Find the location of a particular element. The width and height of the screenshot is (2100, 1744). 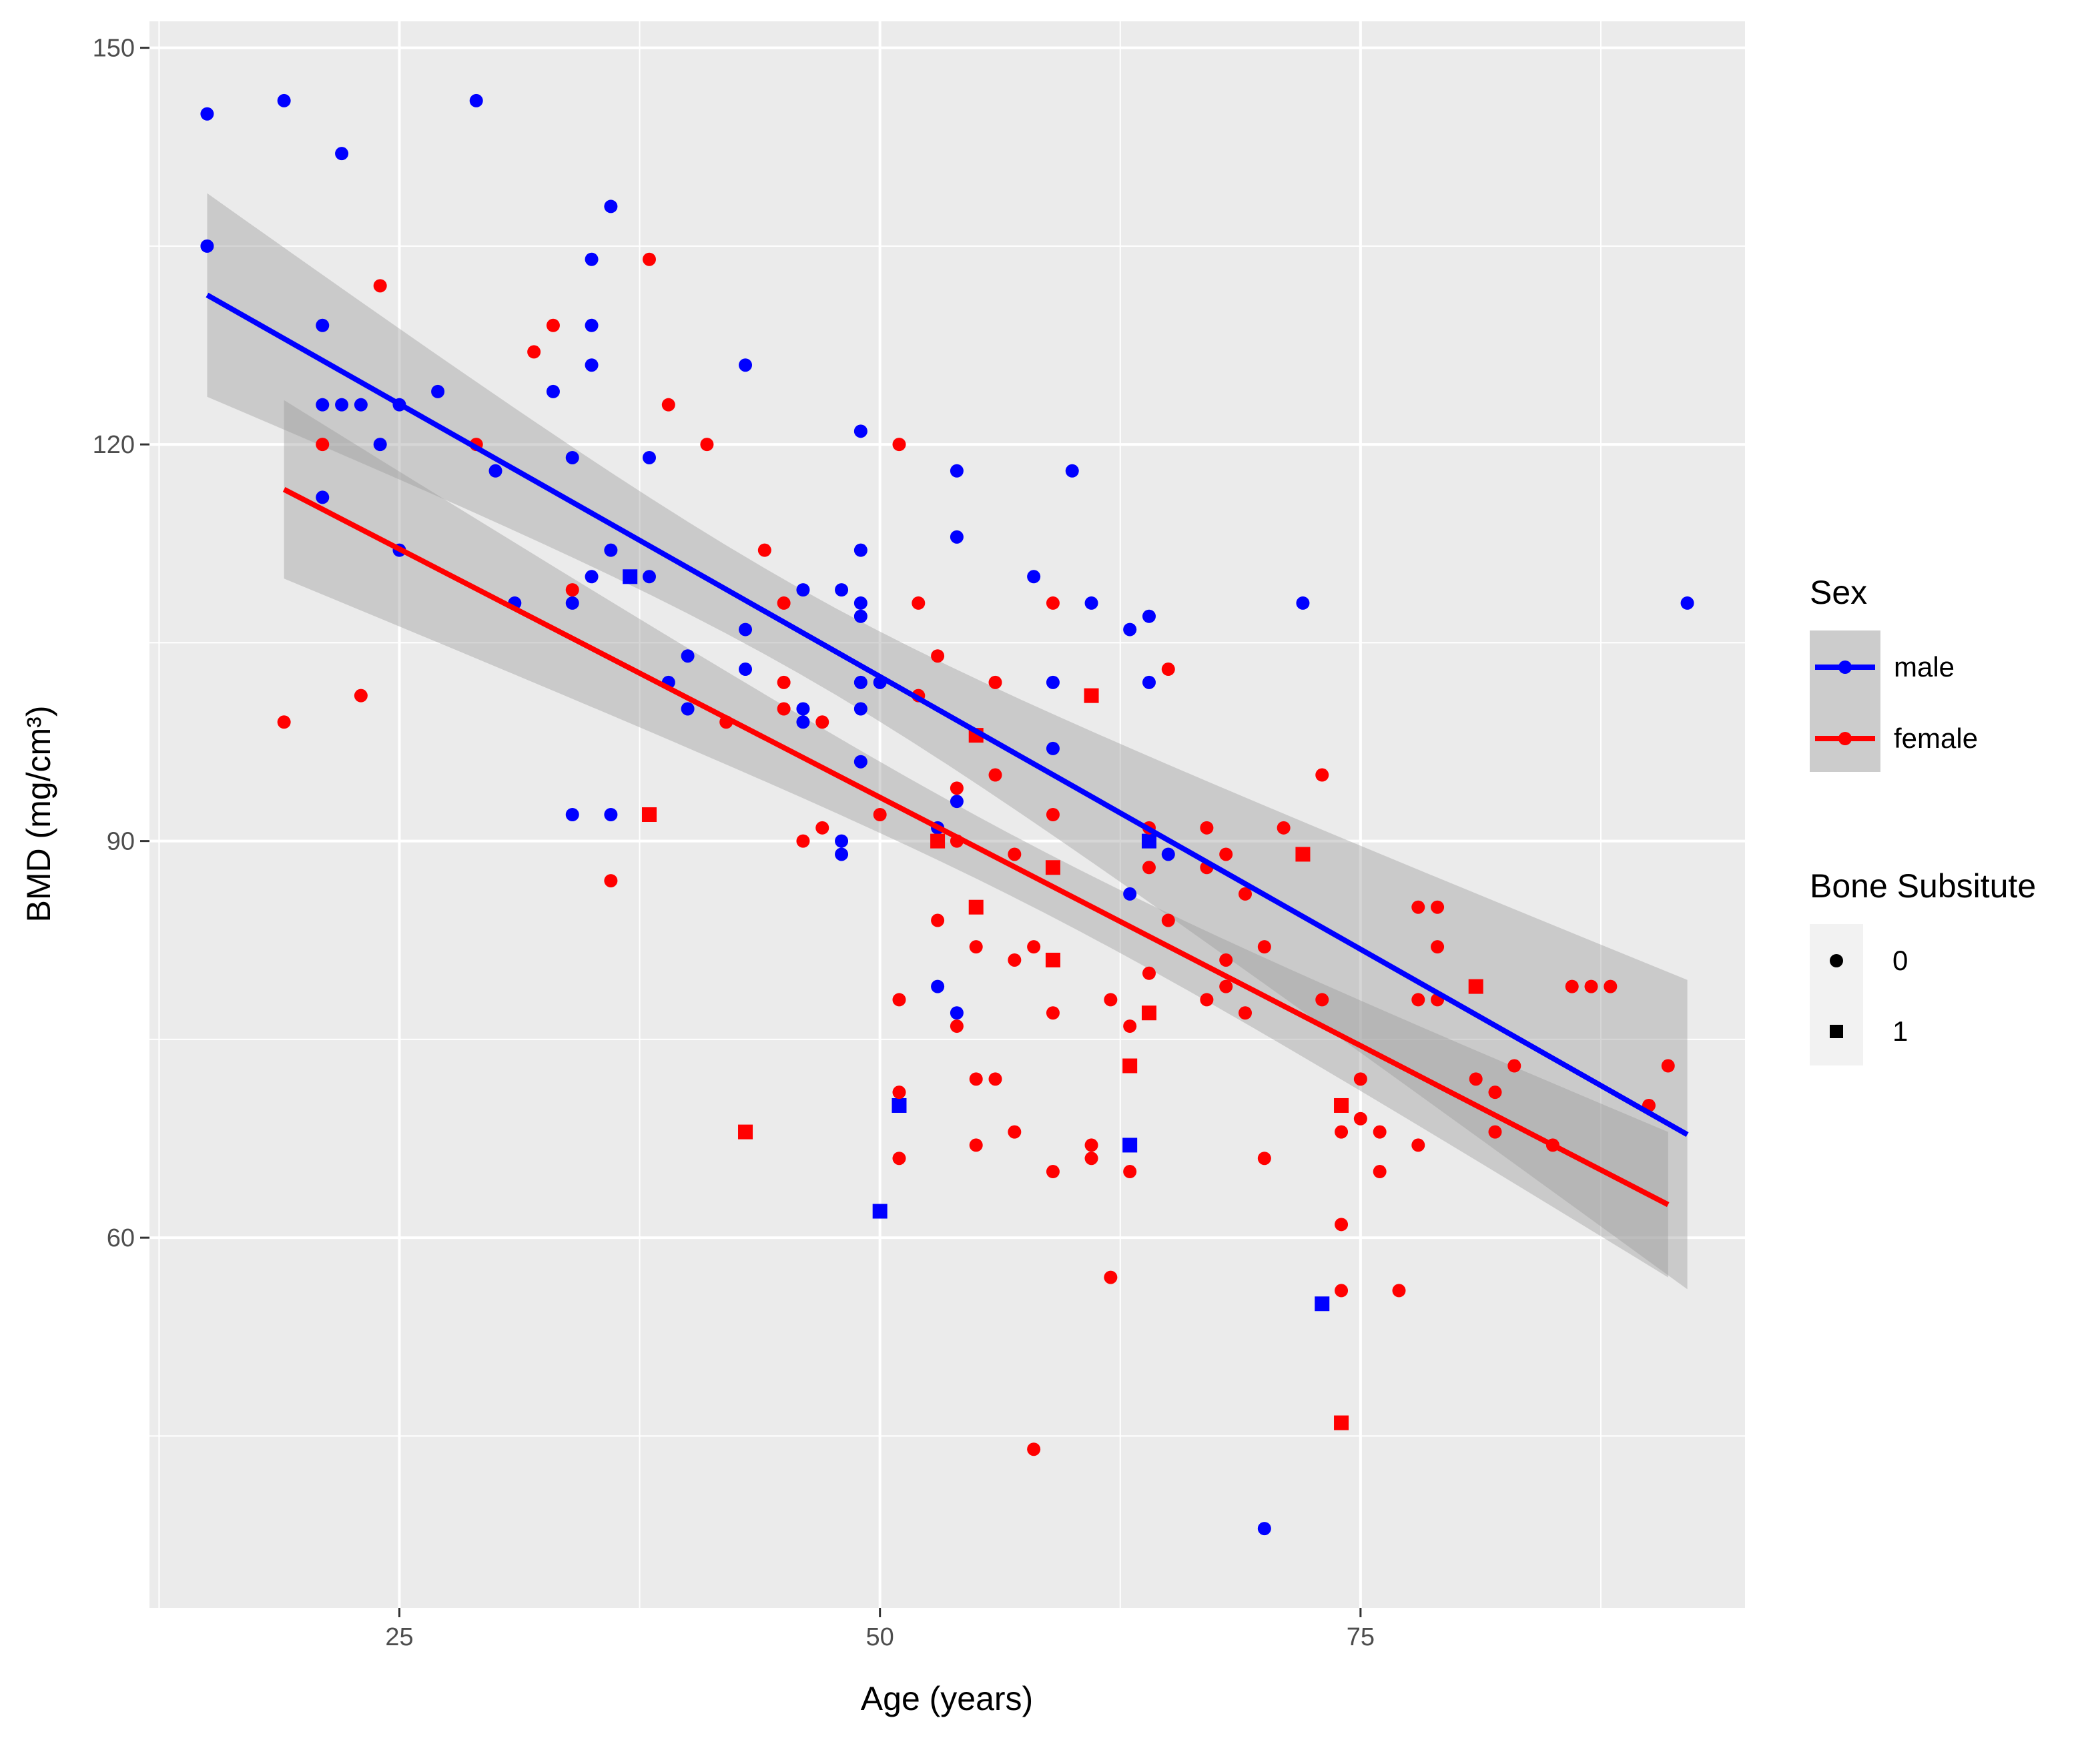

y-tick-label: 90 is located at coordinates (121, 842).